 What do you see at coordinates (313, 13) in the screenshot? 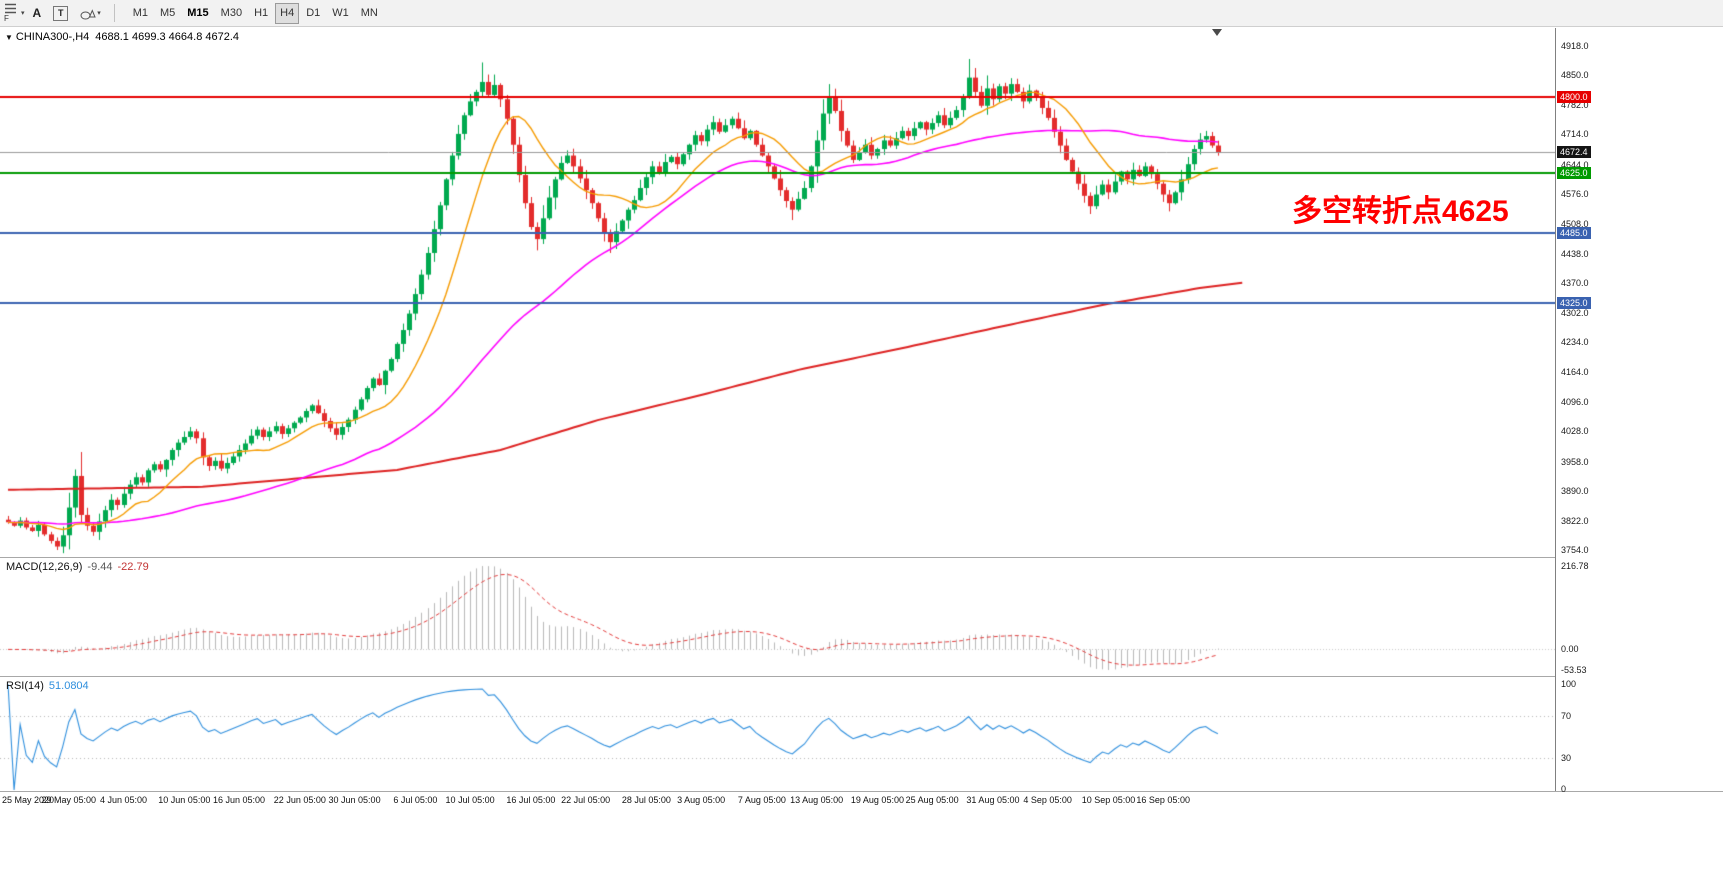
I see `timeframe-button-d1: D1` at bounding box center [313, 13].